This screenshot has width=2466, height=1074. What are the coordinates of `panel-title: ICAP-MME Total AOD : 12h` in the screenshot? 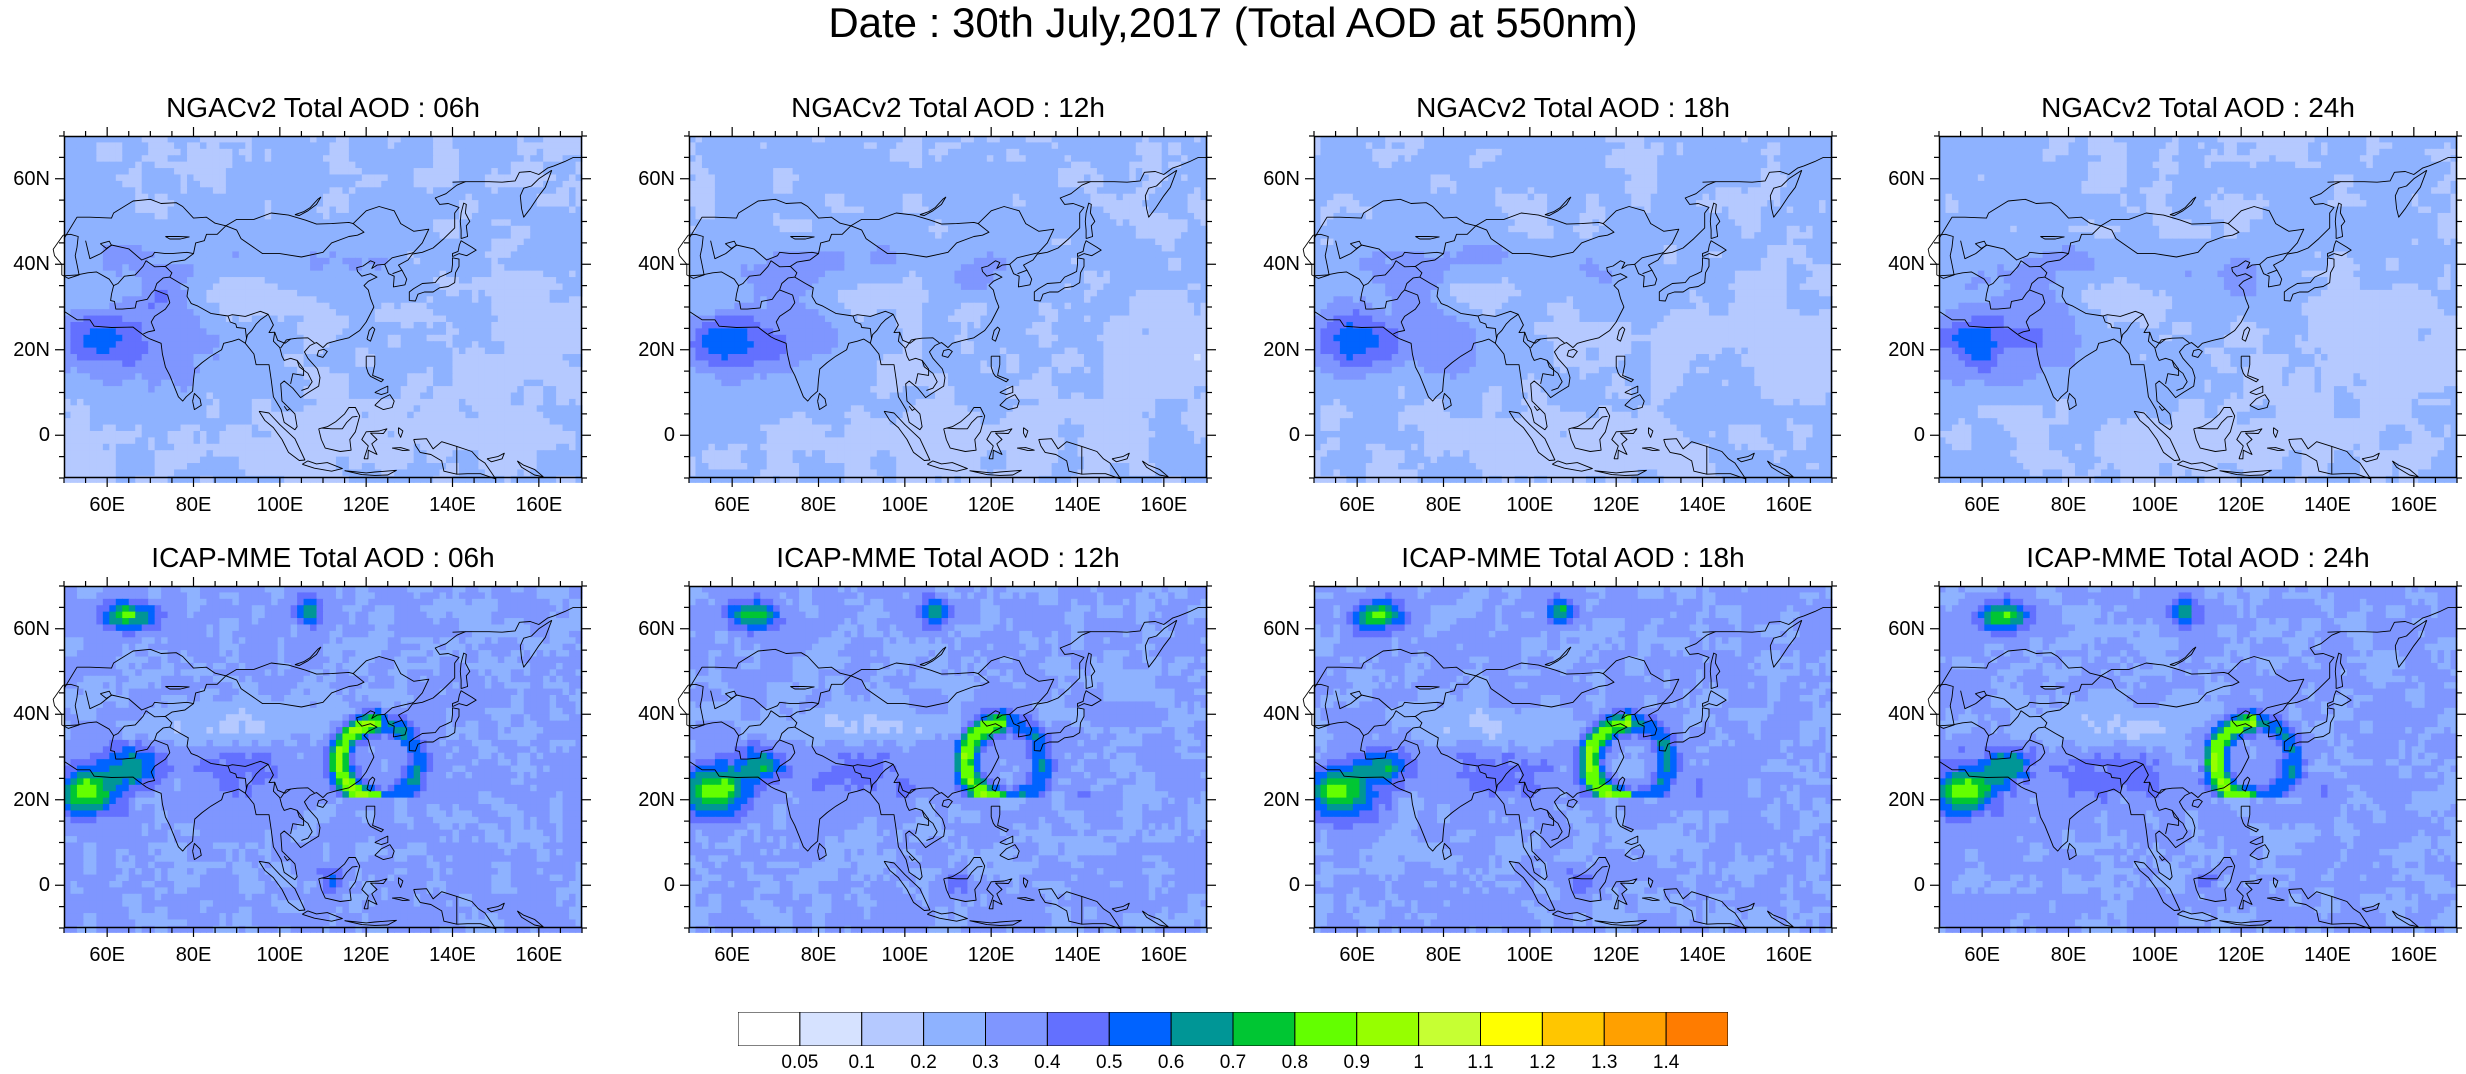 It's located at (948, 558).